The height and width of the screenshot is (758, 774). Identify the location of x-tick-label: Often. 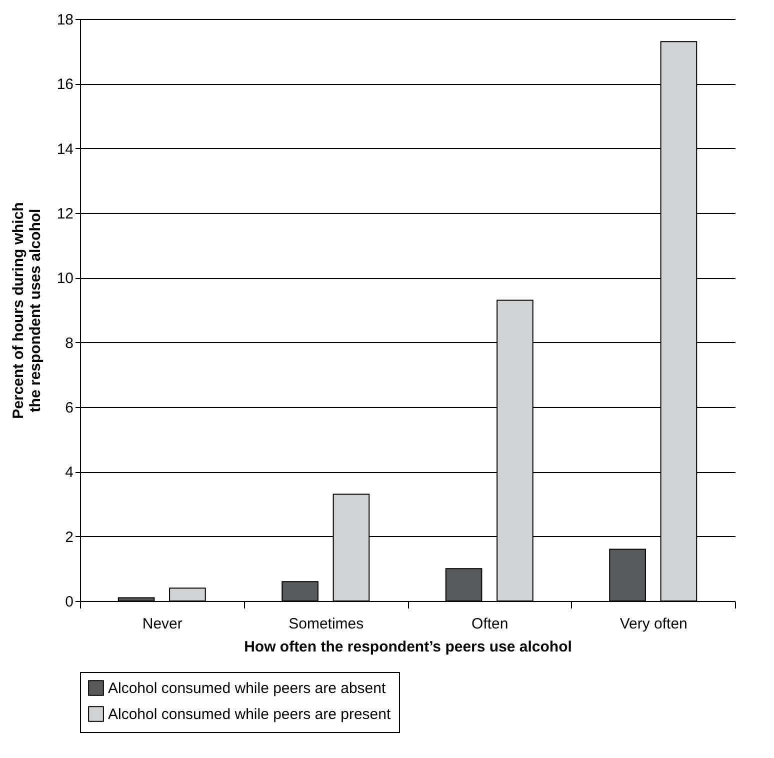
(490, 624).